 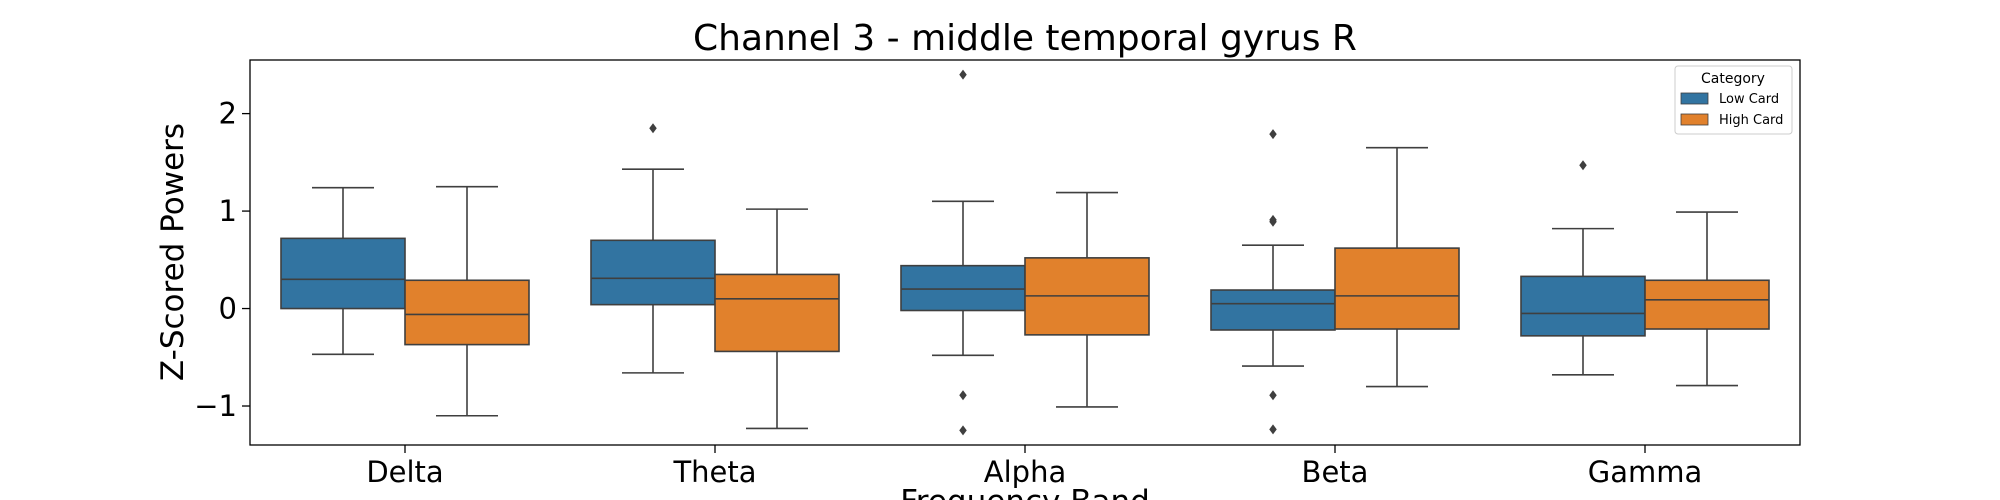 I want to click on box-low-card-theta, so click(x=653, y=248).